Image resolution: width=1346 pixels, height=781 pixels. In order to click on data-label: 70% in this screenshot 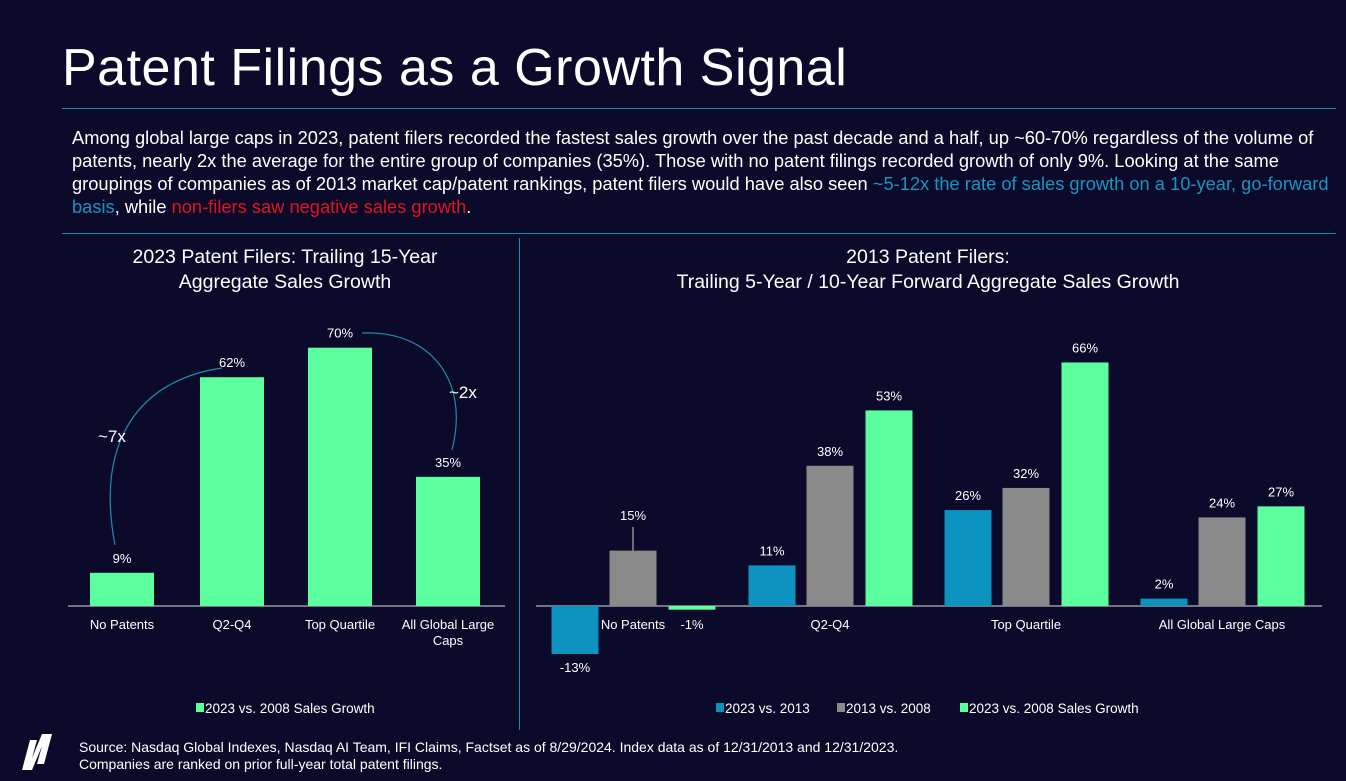, I will do `click(340, 333)`.